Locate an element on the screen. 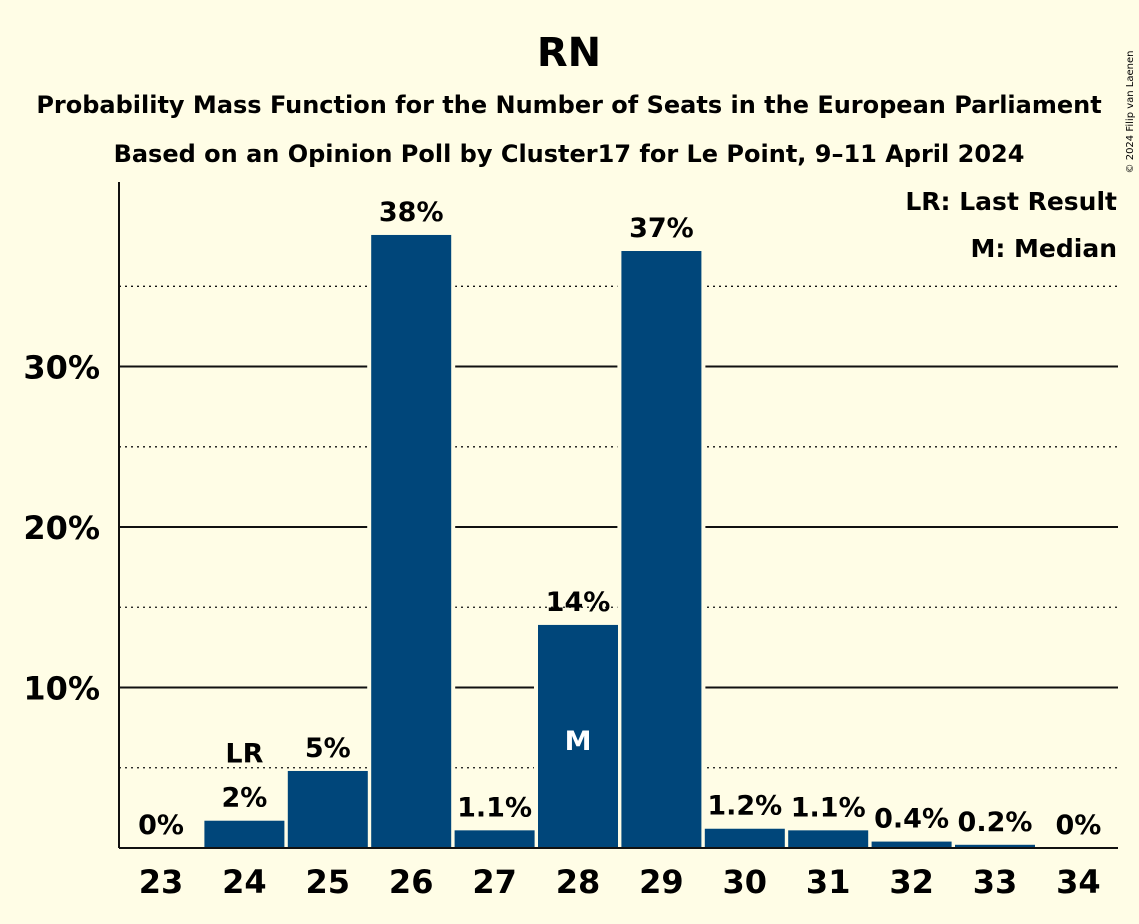  x-tick-label-28: 28 is located at coordinates (578, 882).